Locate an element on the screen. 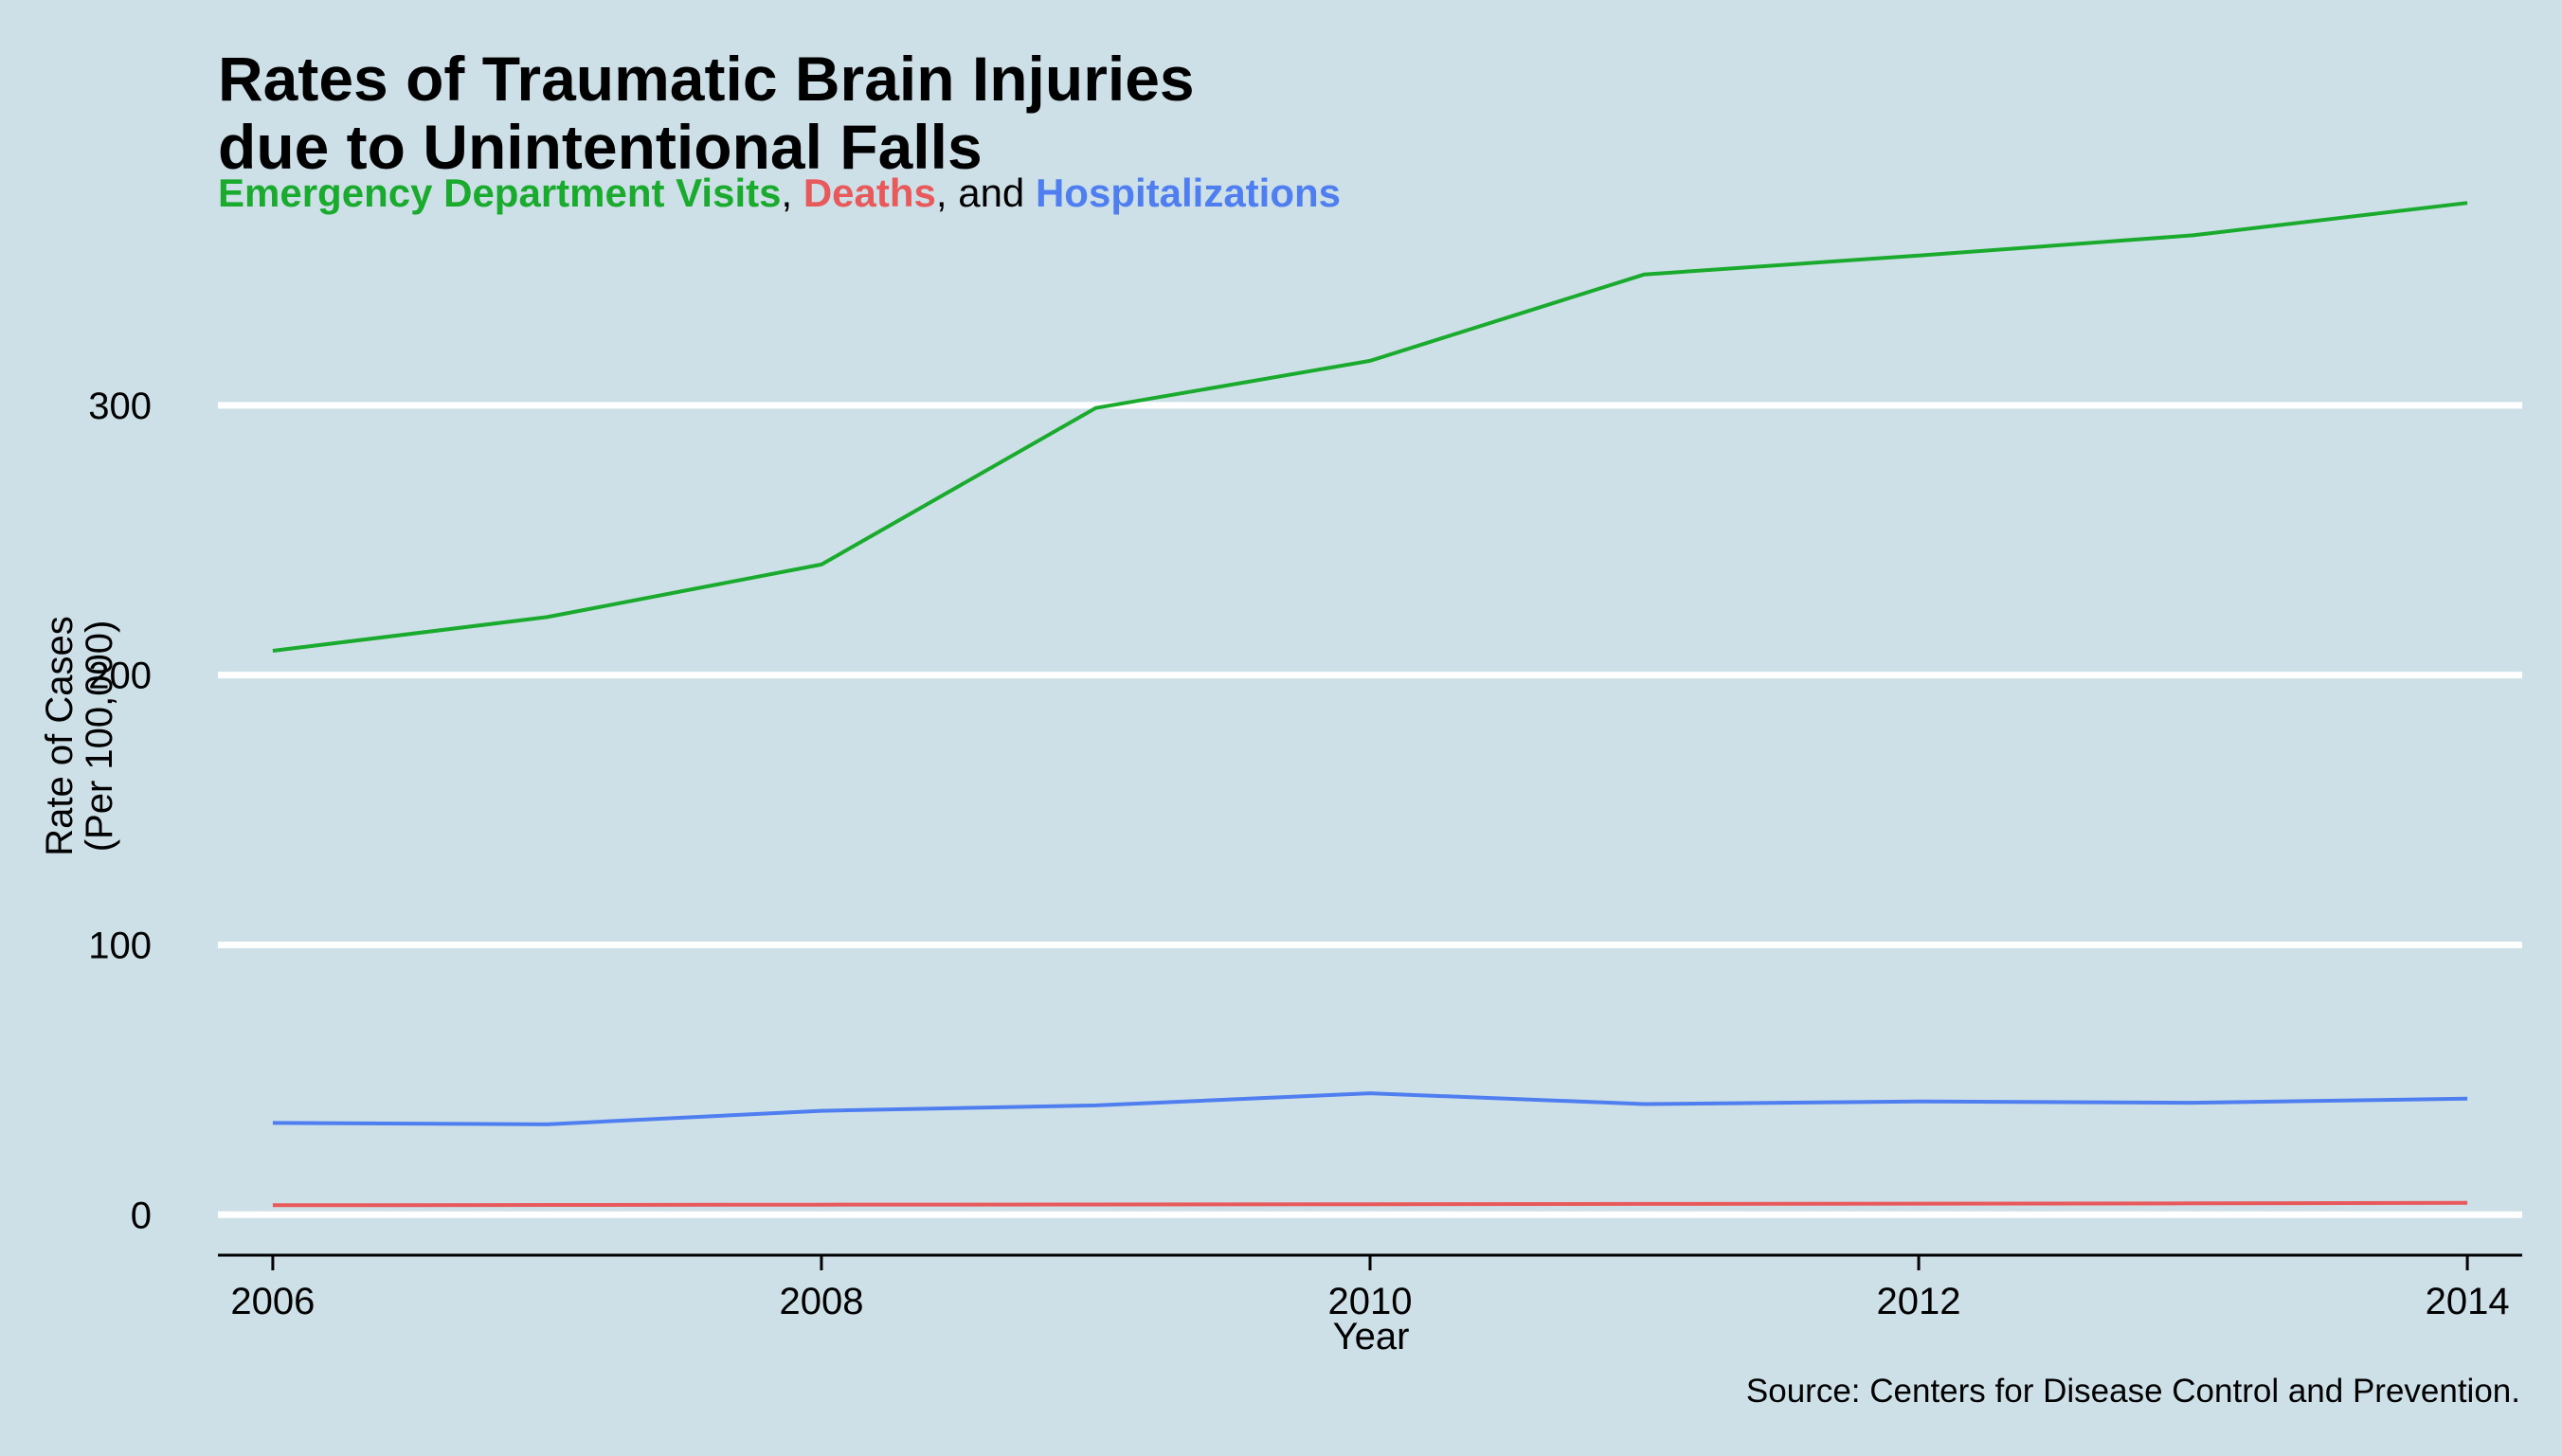 The image size is (2562, 1456). subtitle-sep-1: , is located at coordinates (792, 193).